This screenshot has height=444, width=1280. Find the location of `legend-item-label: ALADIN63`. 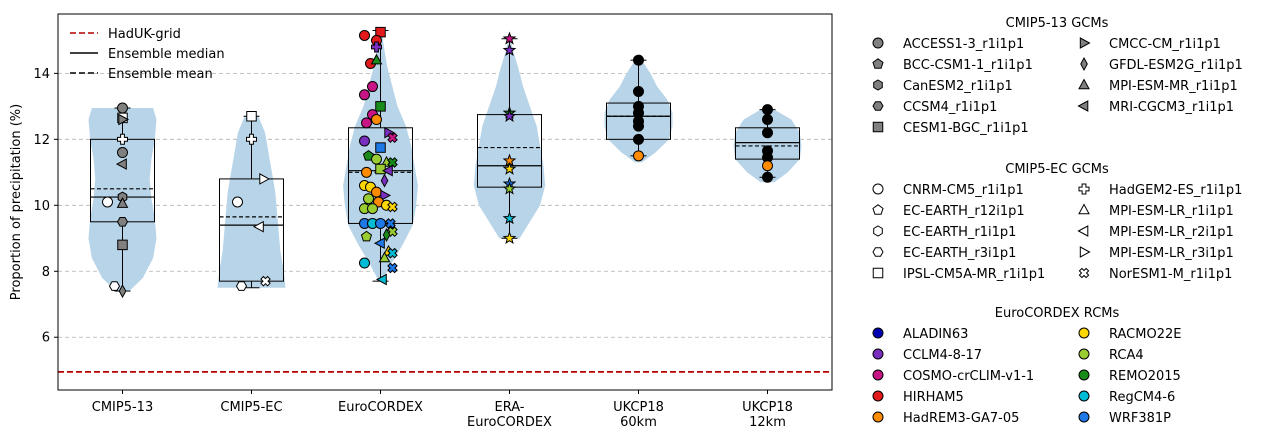

legend-item-label: ALADIN63 is located at coordinates (935, 334).